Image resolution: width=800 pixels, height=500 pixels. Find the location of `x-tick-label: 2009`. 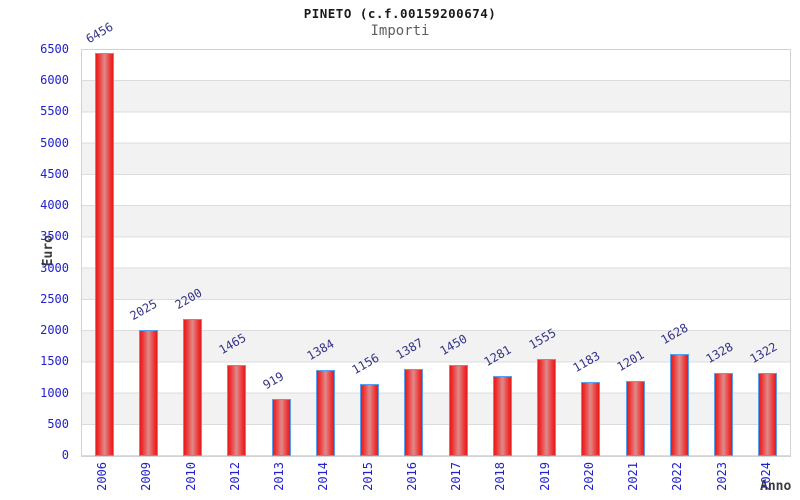

x-tick-label: 2009 is located at coordinates (146, 476).